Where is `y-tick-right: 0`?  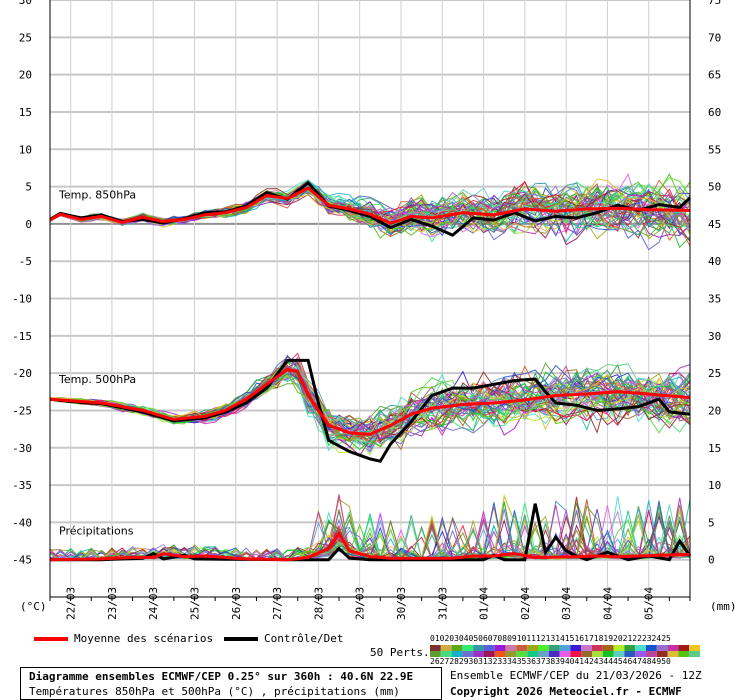
y-tick-right: 0 is located at coordinates (711, 560).